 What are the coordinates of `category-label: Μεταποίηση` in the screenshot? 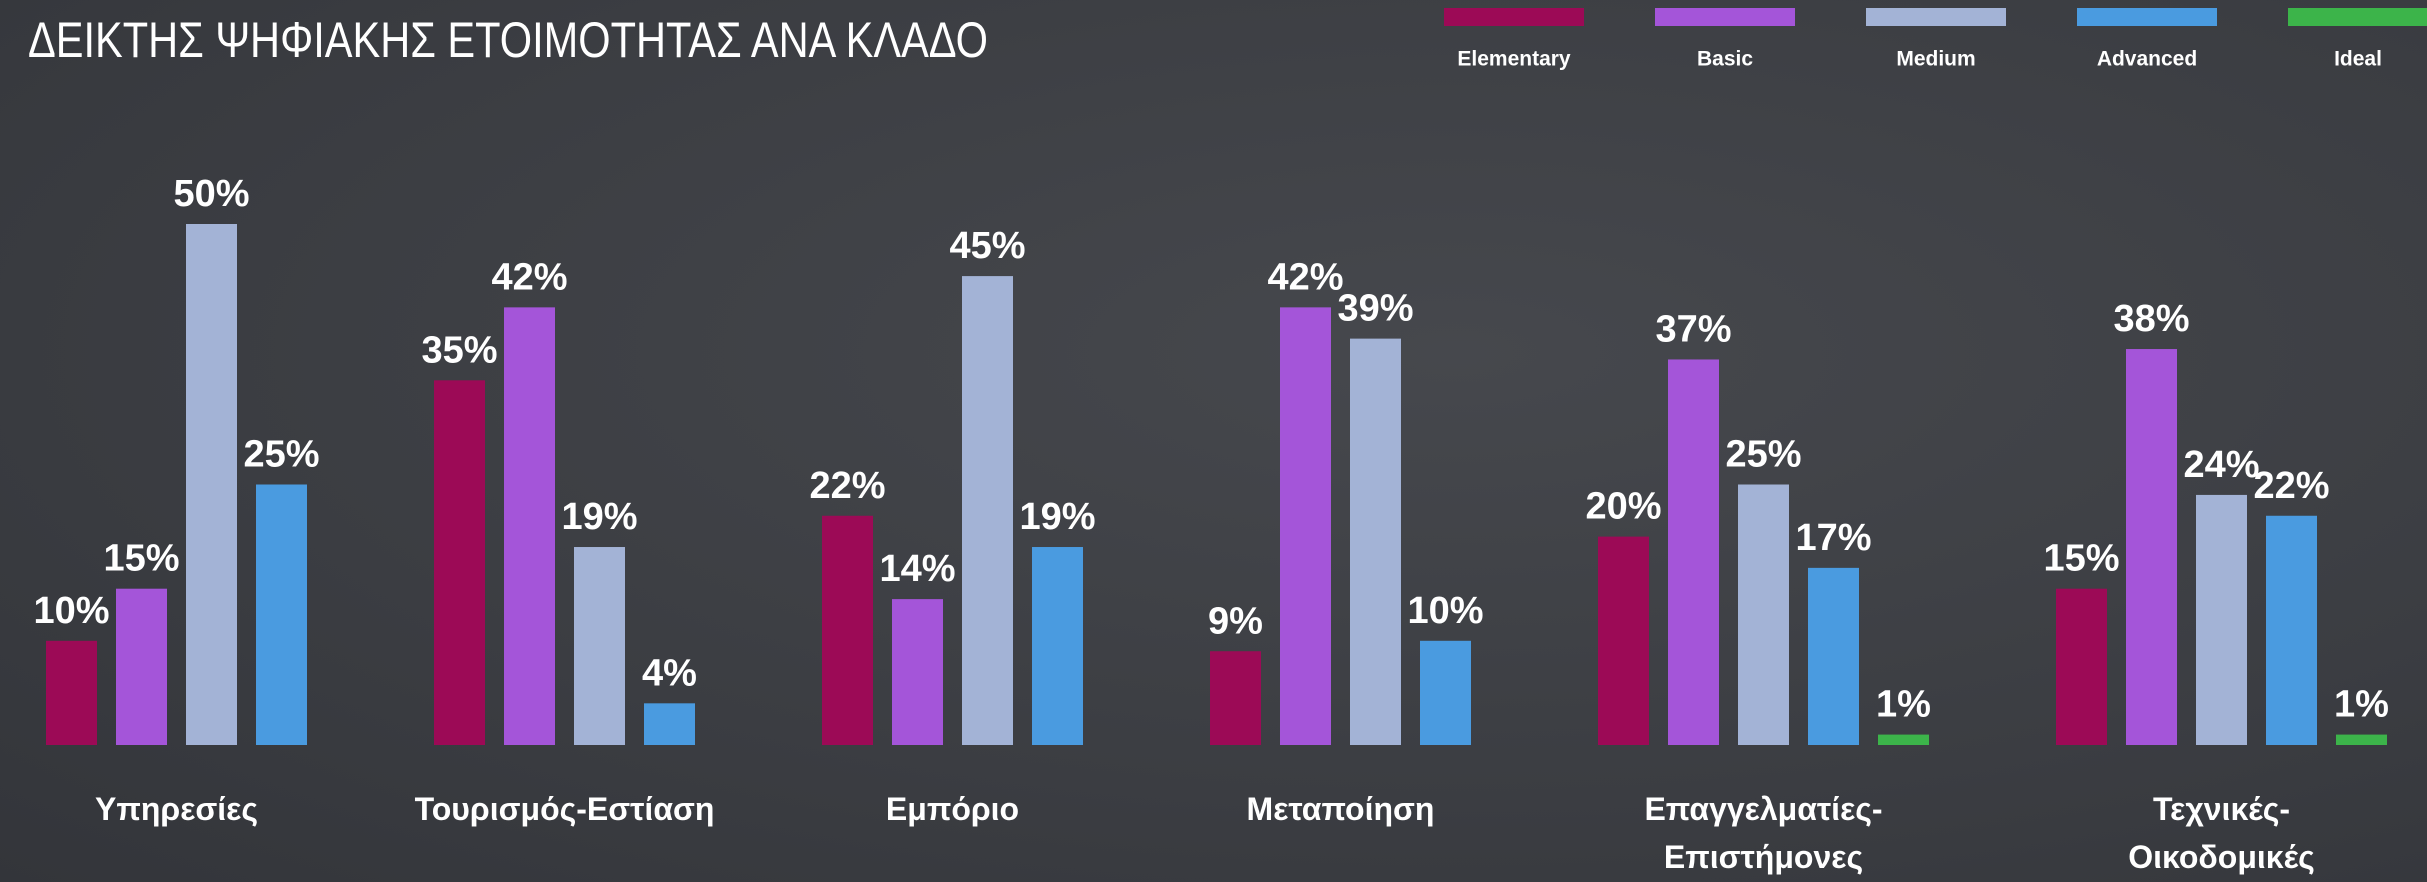 It's located at (1340, 809).